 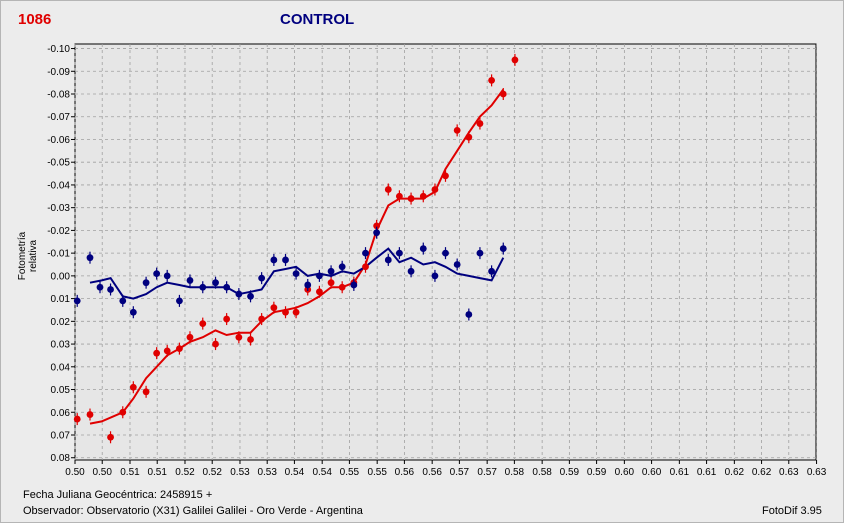 I want to click on chart-title: CONTROL, so click(x=317, y=19).